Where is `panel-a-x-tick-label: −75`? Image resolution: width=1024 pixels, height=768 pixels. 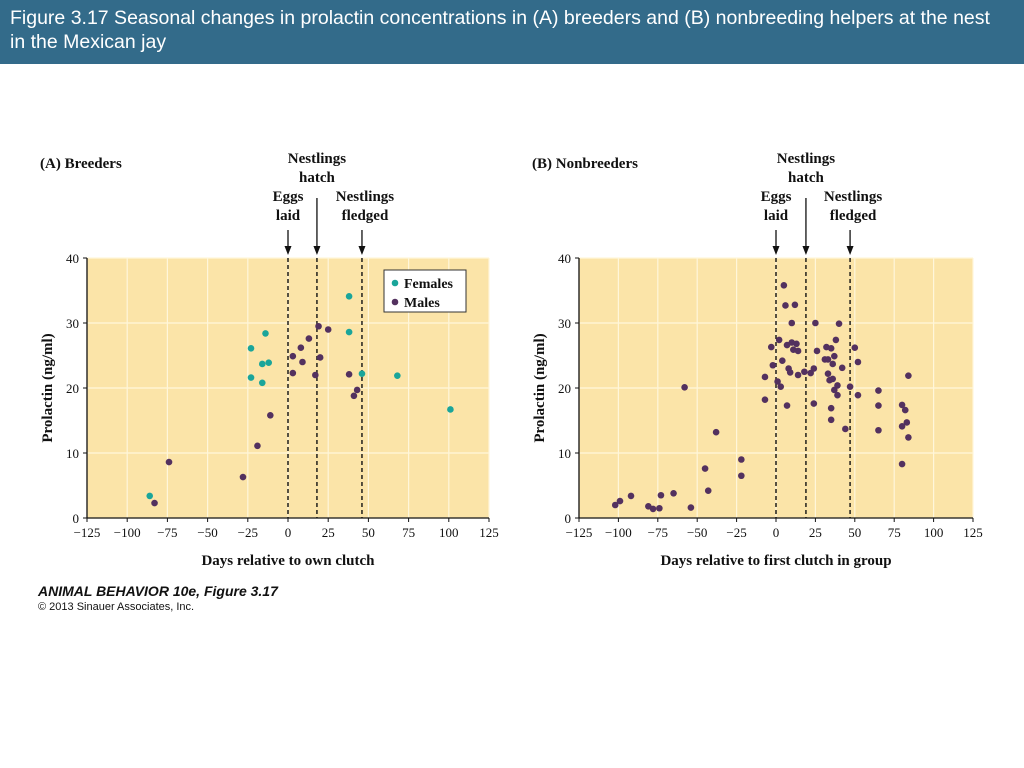
panel-a-x-tick-label: −75 is located at coordinates (167, 532).